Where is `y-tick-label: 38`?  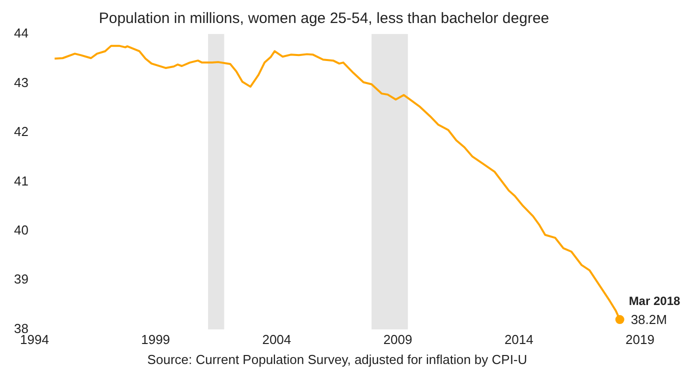
y-tick-label: 38 is located at coordinates (21, 328).